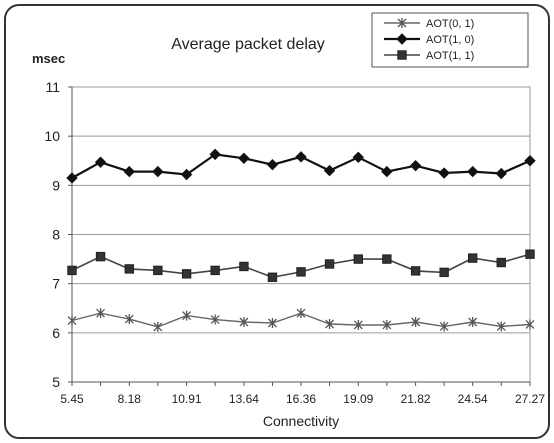 This screenshot has height=443, width=554. I want to click on x-tick-label: 27.27, so click(530, 399).